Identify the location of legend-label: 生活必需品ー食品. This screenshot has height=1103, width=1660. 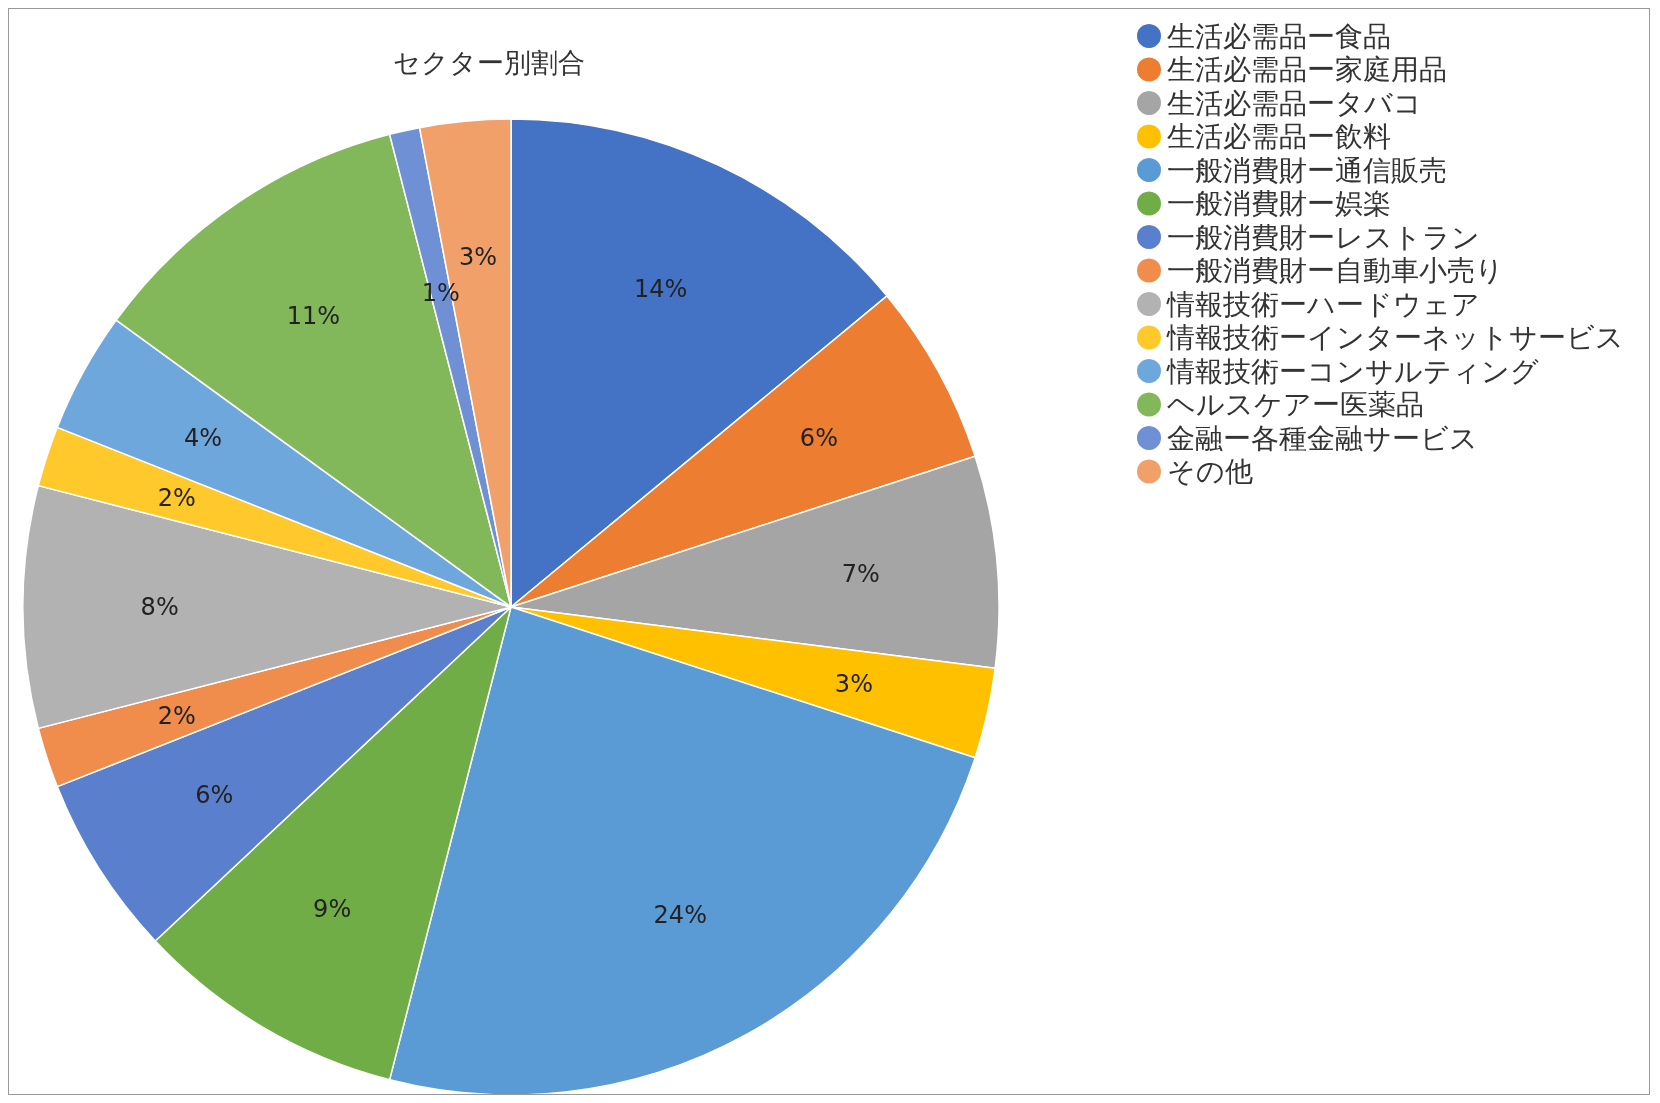
(1279, 36).